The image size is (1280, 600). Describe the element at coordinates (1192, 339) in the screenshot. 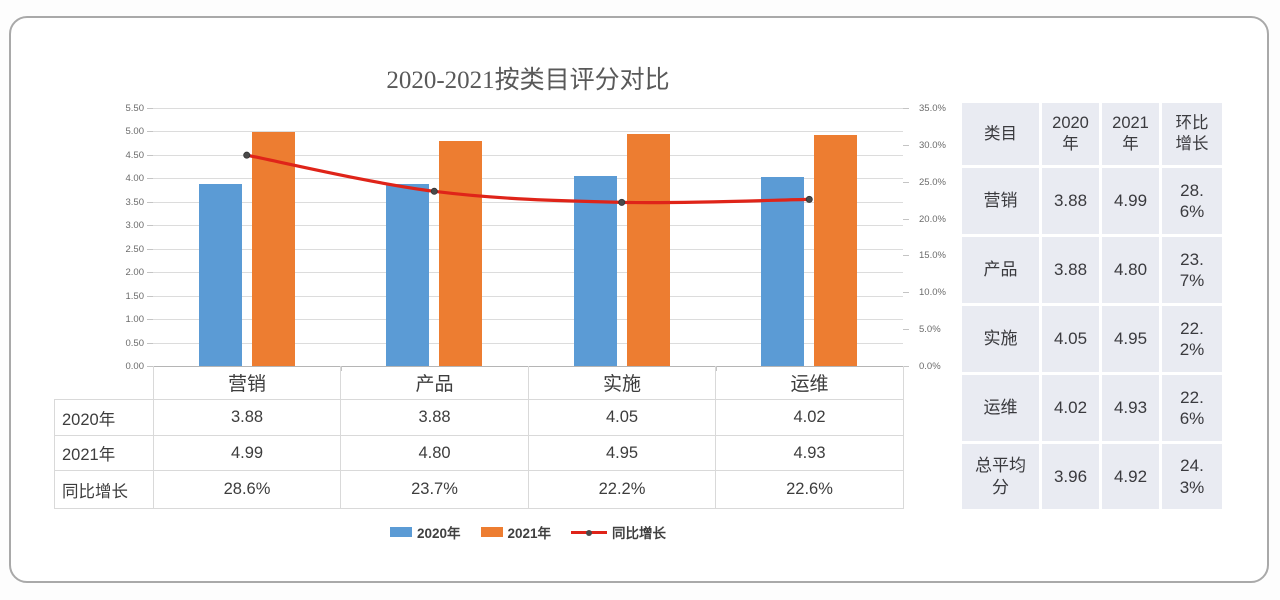

I see `summary-value-cell: 22.2%` at that location.